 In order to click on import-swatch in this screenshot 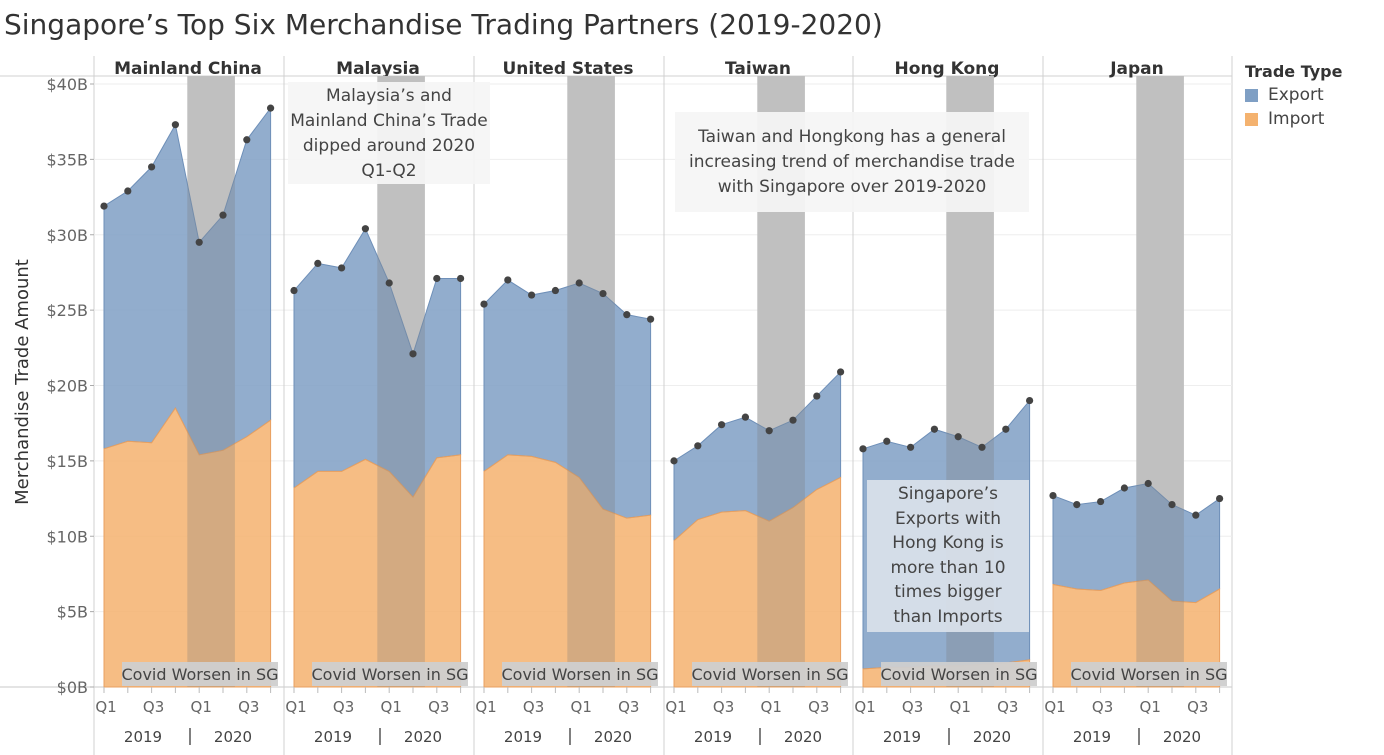, I will do `click(1251, 119)`.